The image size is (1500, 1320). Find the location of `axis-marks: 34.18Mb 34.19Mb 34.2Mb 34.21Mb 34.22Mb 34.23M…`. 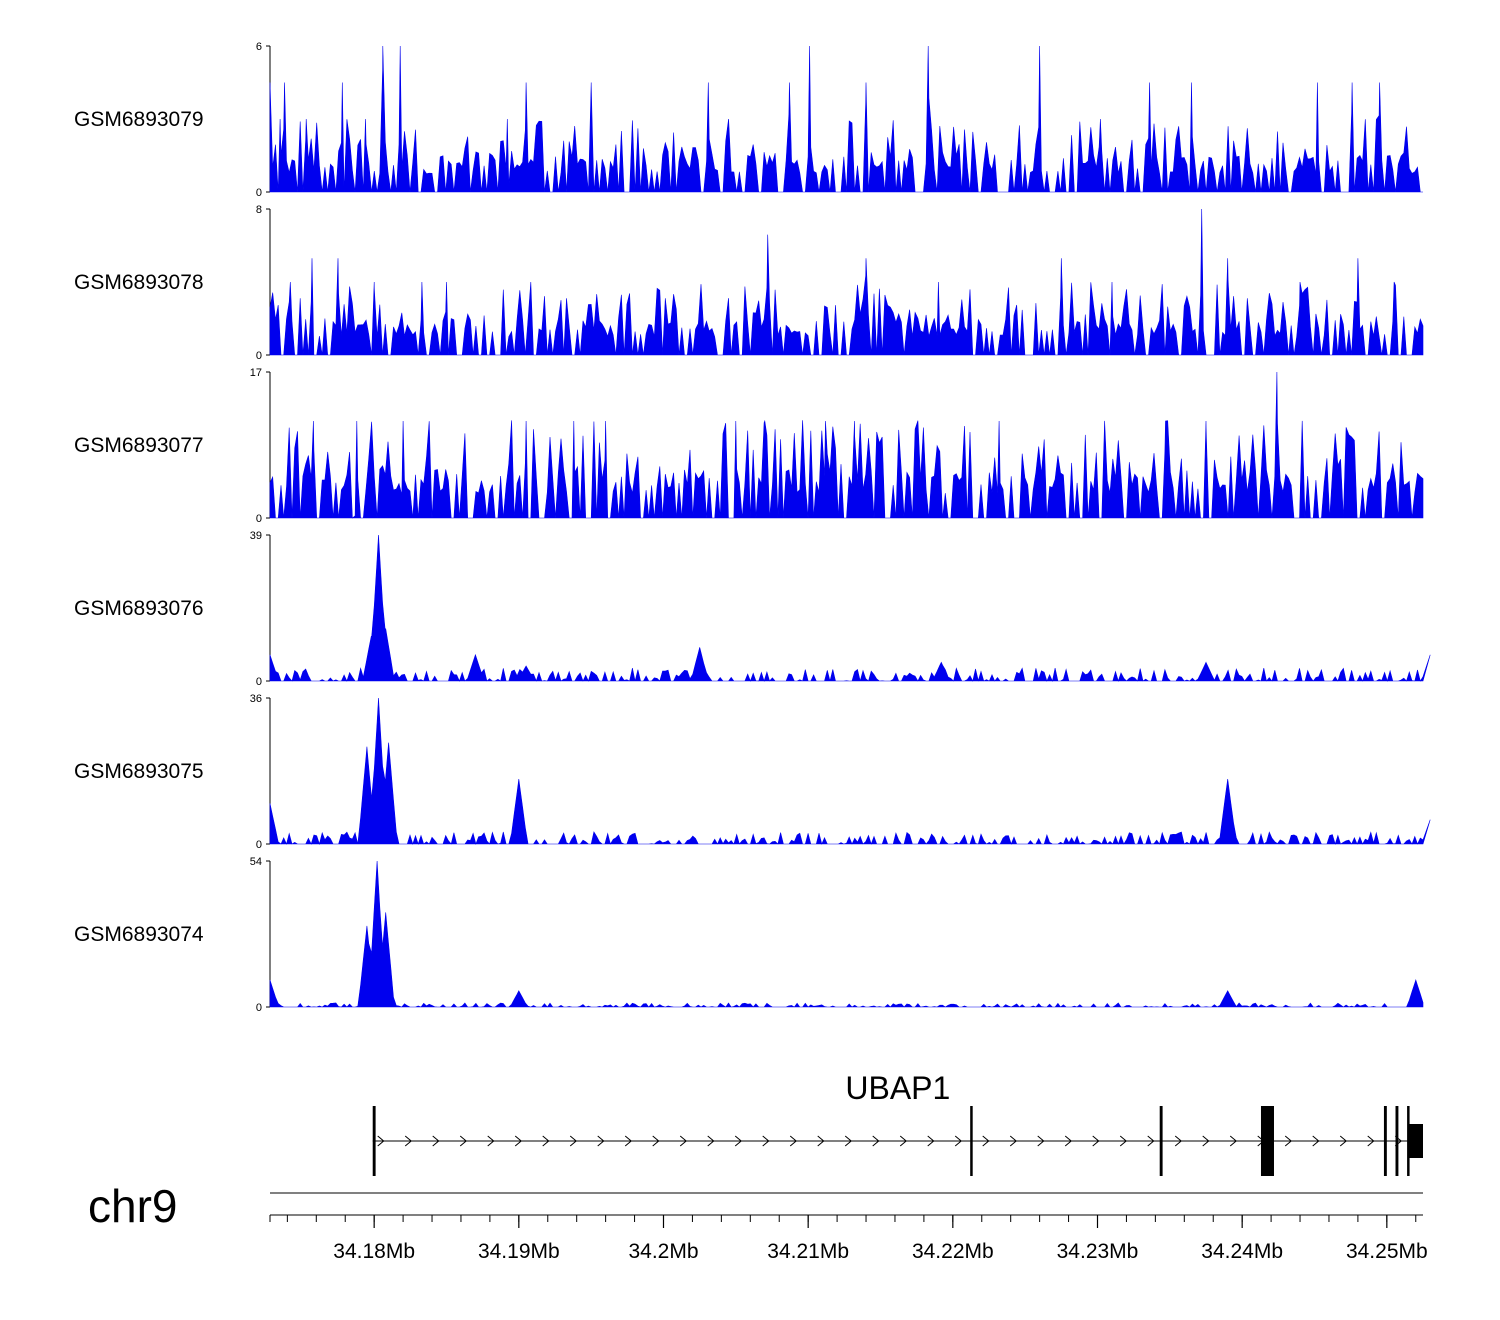

axis-marks: 34.18Mb 34.19Mb 34.2Mb 34.21Mb 34.22Mb 34.23M… is located at coordinates (848, 1227).